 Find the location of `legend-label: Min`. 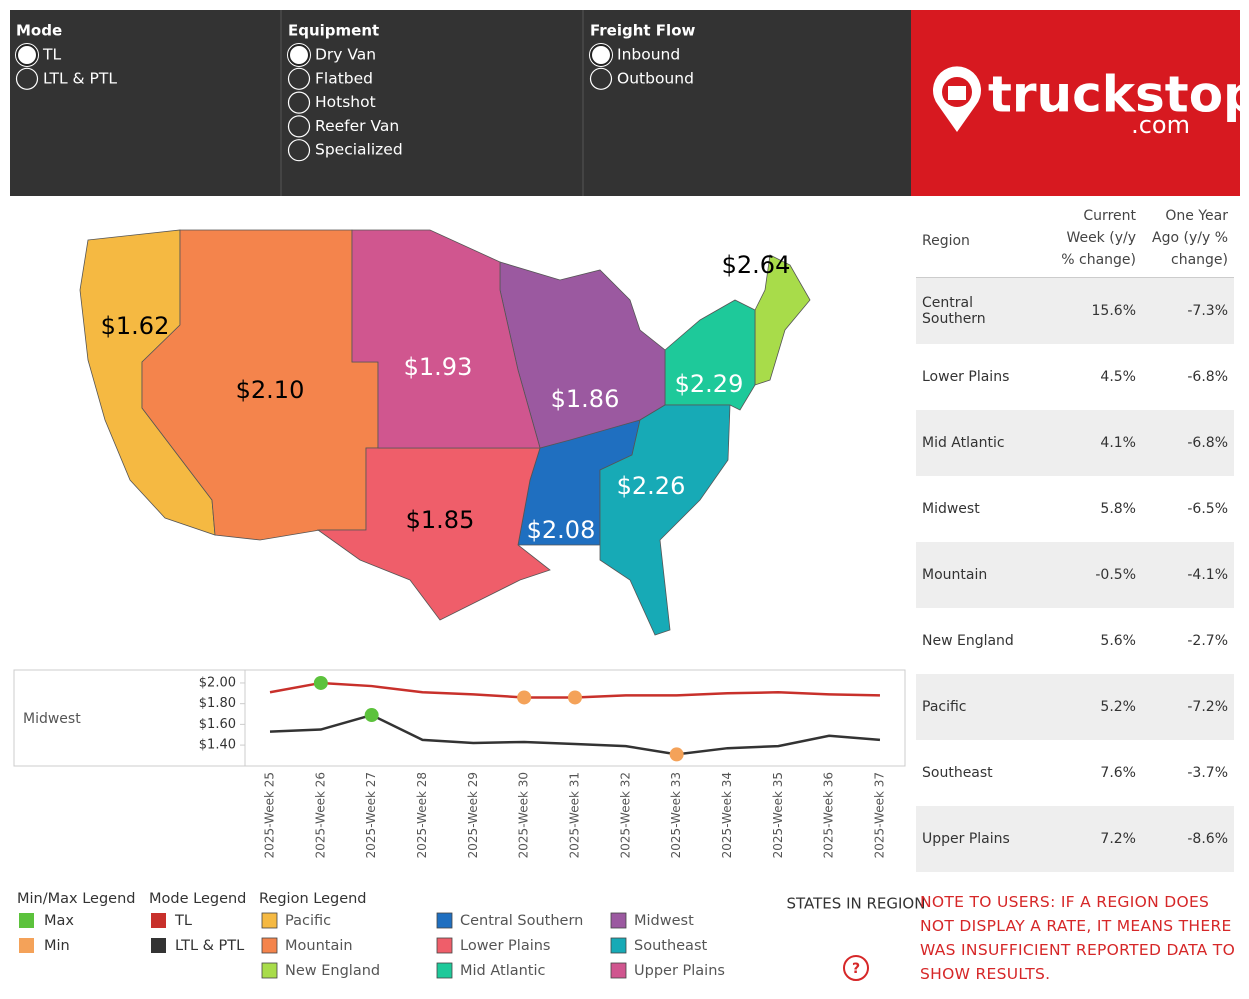

legend-label: Min is located at coordinates (57, 946).